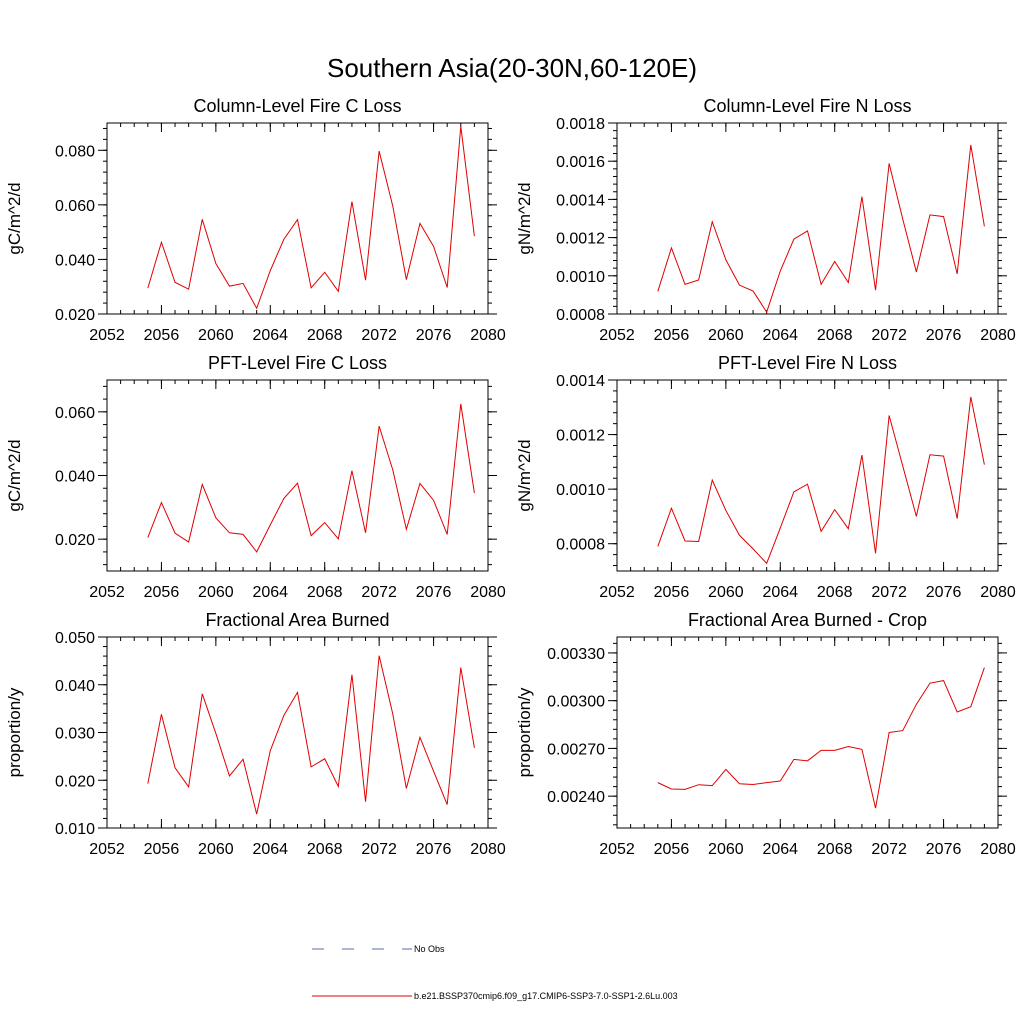 This screenshot has height=1024, width=1024. Describe the element at coordinates (512, 68) in the screenshot. I see `figure-title: Southern Asia(20-30N,60-120E)` at that location.